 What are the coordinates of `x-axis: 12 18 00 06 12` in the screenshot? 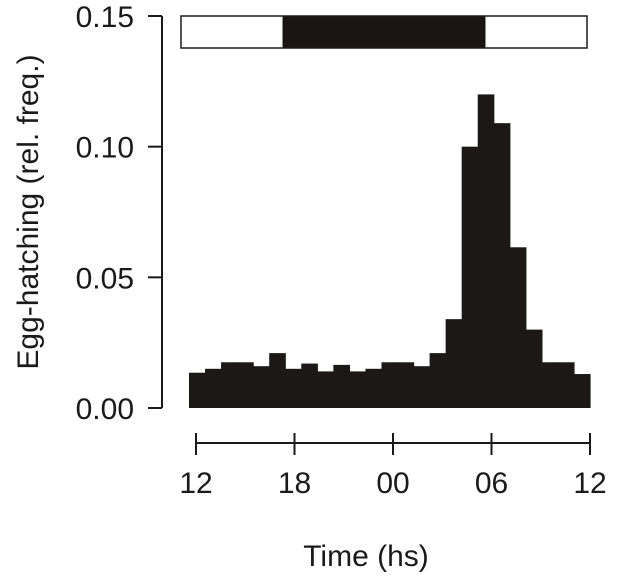 It's located at (393, 466).